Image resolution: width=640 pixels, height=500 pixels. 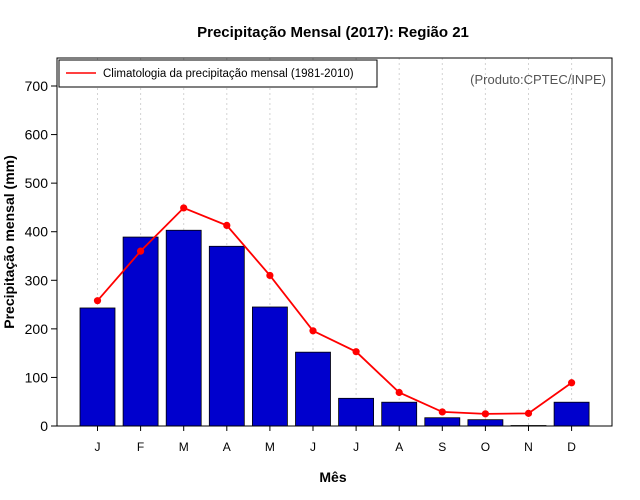 I want to click on x-axis-label: Mês, so click(x=332, y=477).